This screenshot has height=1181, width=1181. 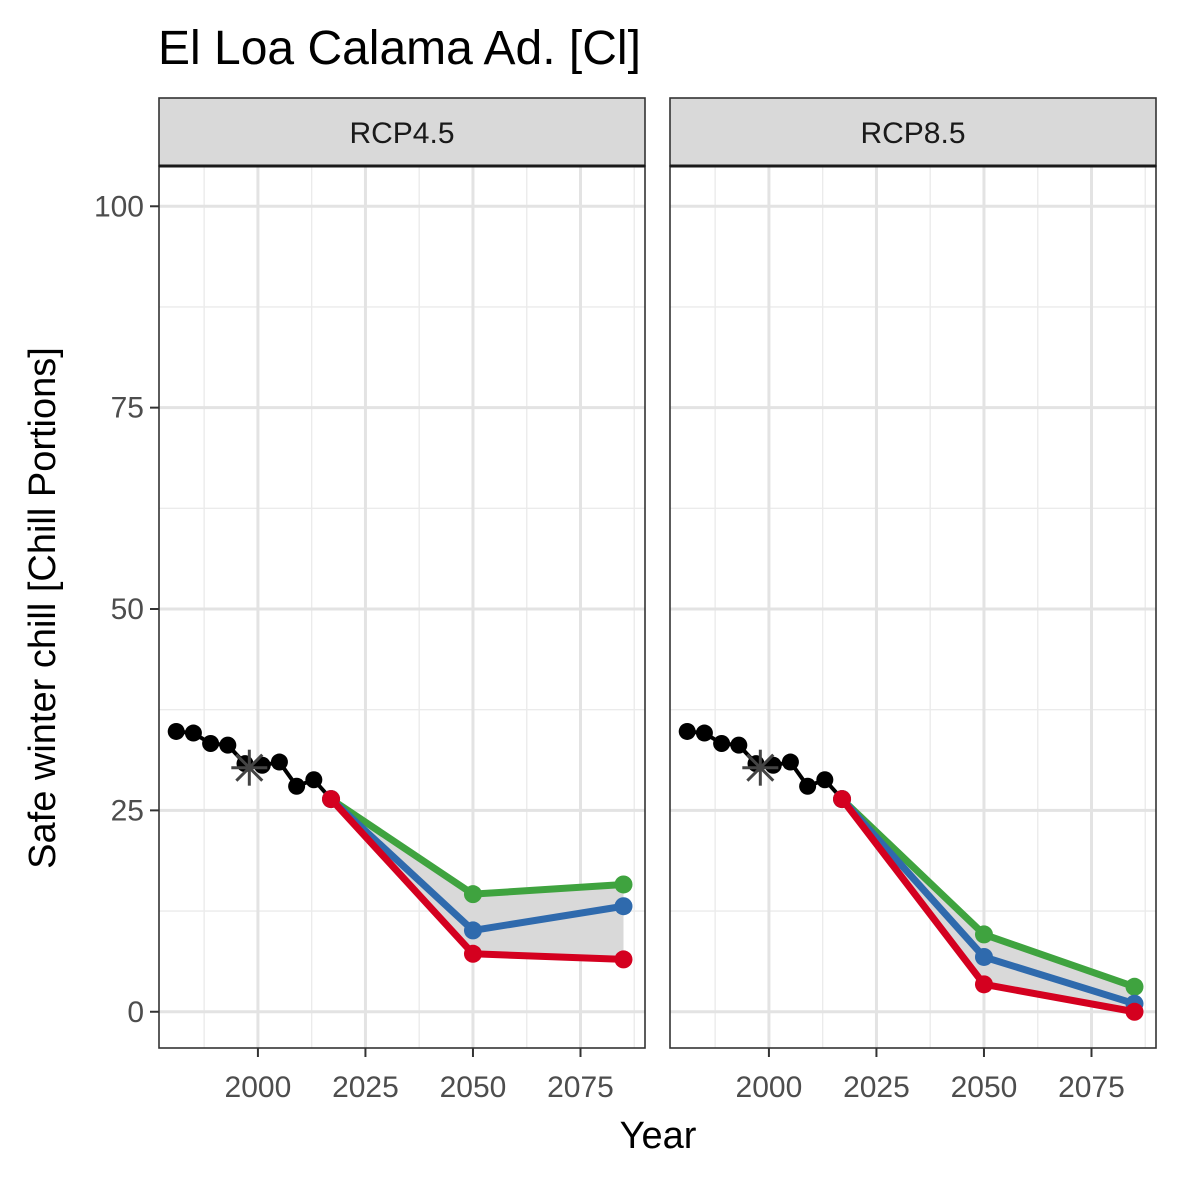 I want to click on facet-strip-label: RCP4.5, so click(x=401, y=133).